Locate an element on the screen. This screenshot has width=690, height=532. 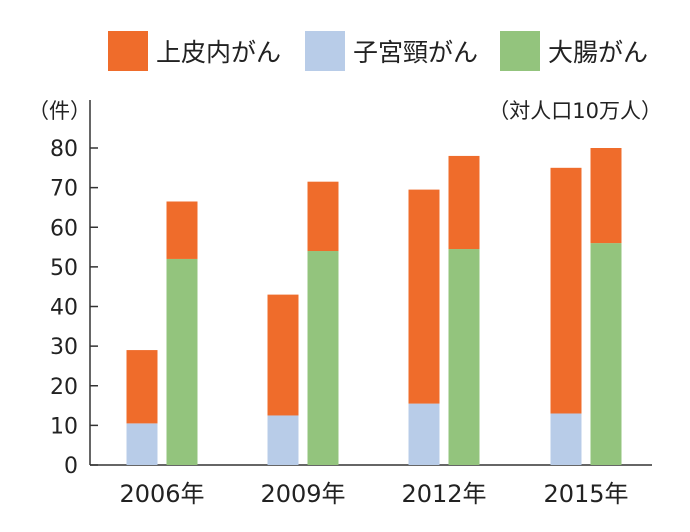
legend-label-colorectal-cancer: 大腸がん is located at coordinates (598, 52).